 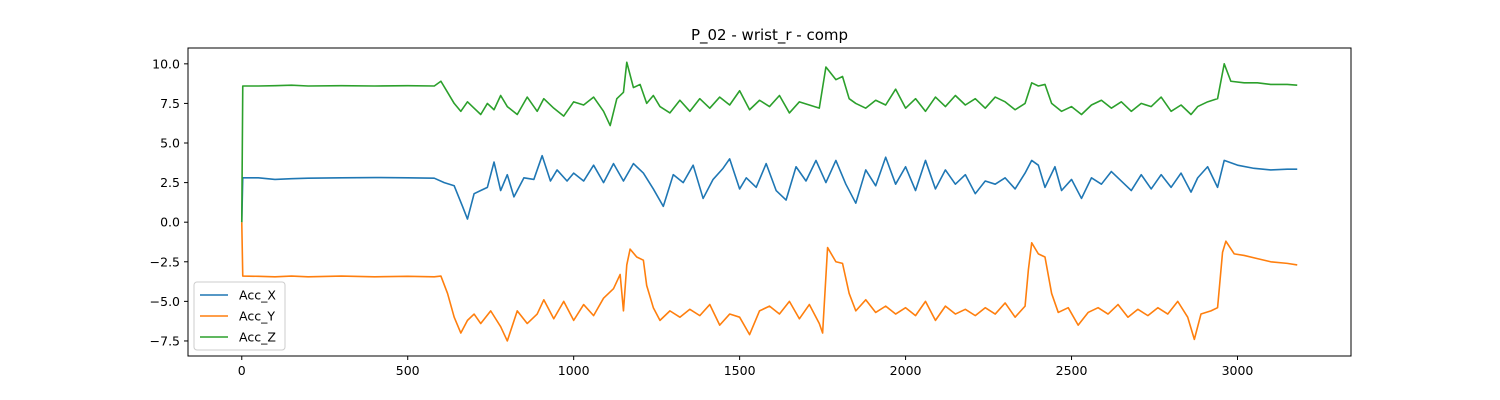 What do you see at coordinates (769, 188) in the screenshot?
I see `series-line-acc-x` at bounding box center [769, 188].